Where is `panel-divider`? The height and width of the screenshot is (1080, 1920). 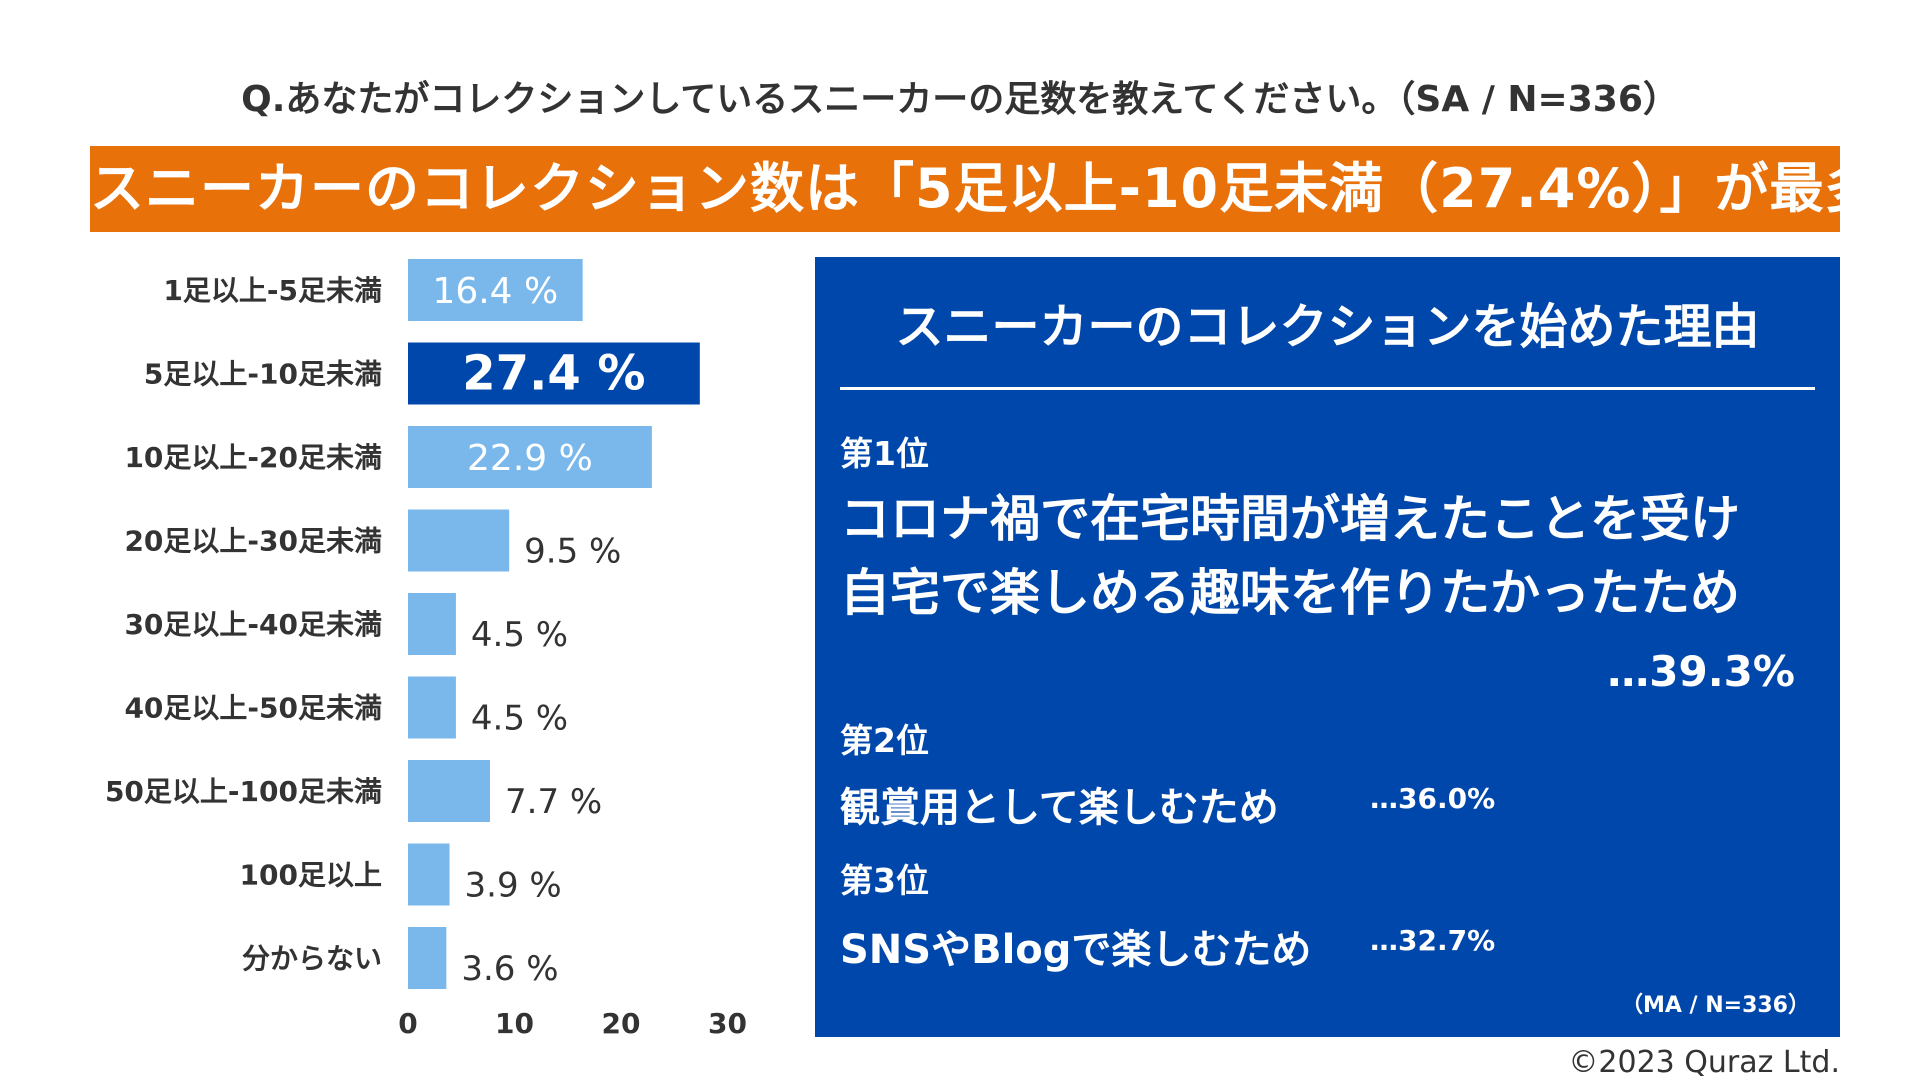
panel-divider is located at coordinates (1327, 388).